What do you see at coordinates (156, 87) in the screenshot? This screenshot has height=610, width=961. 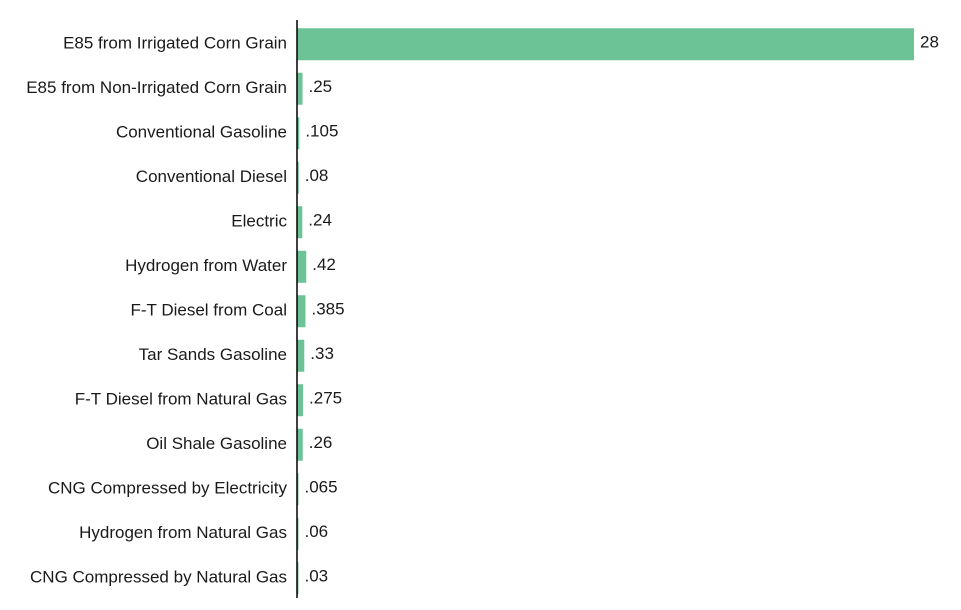 I see `category-label: E85 from Non-Irrigated Corn Grain` at bounding box center [156, 87].